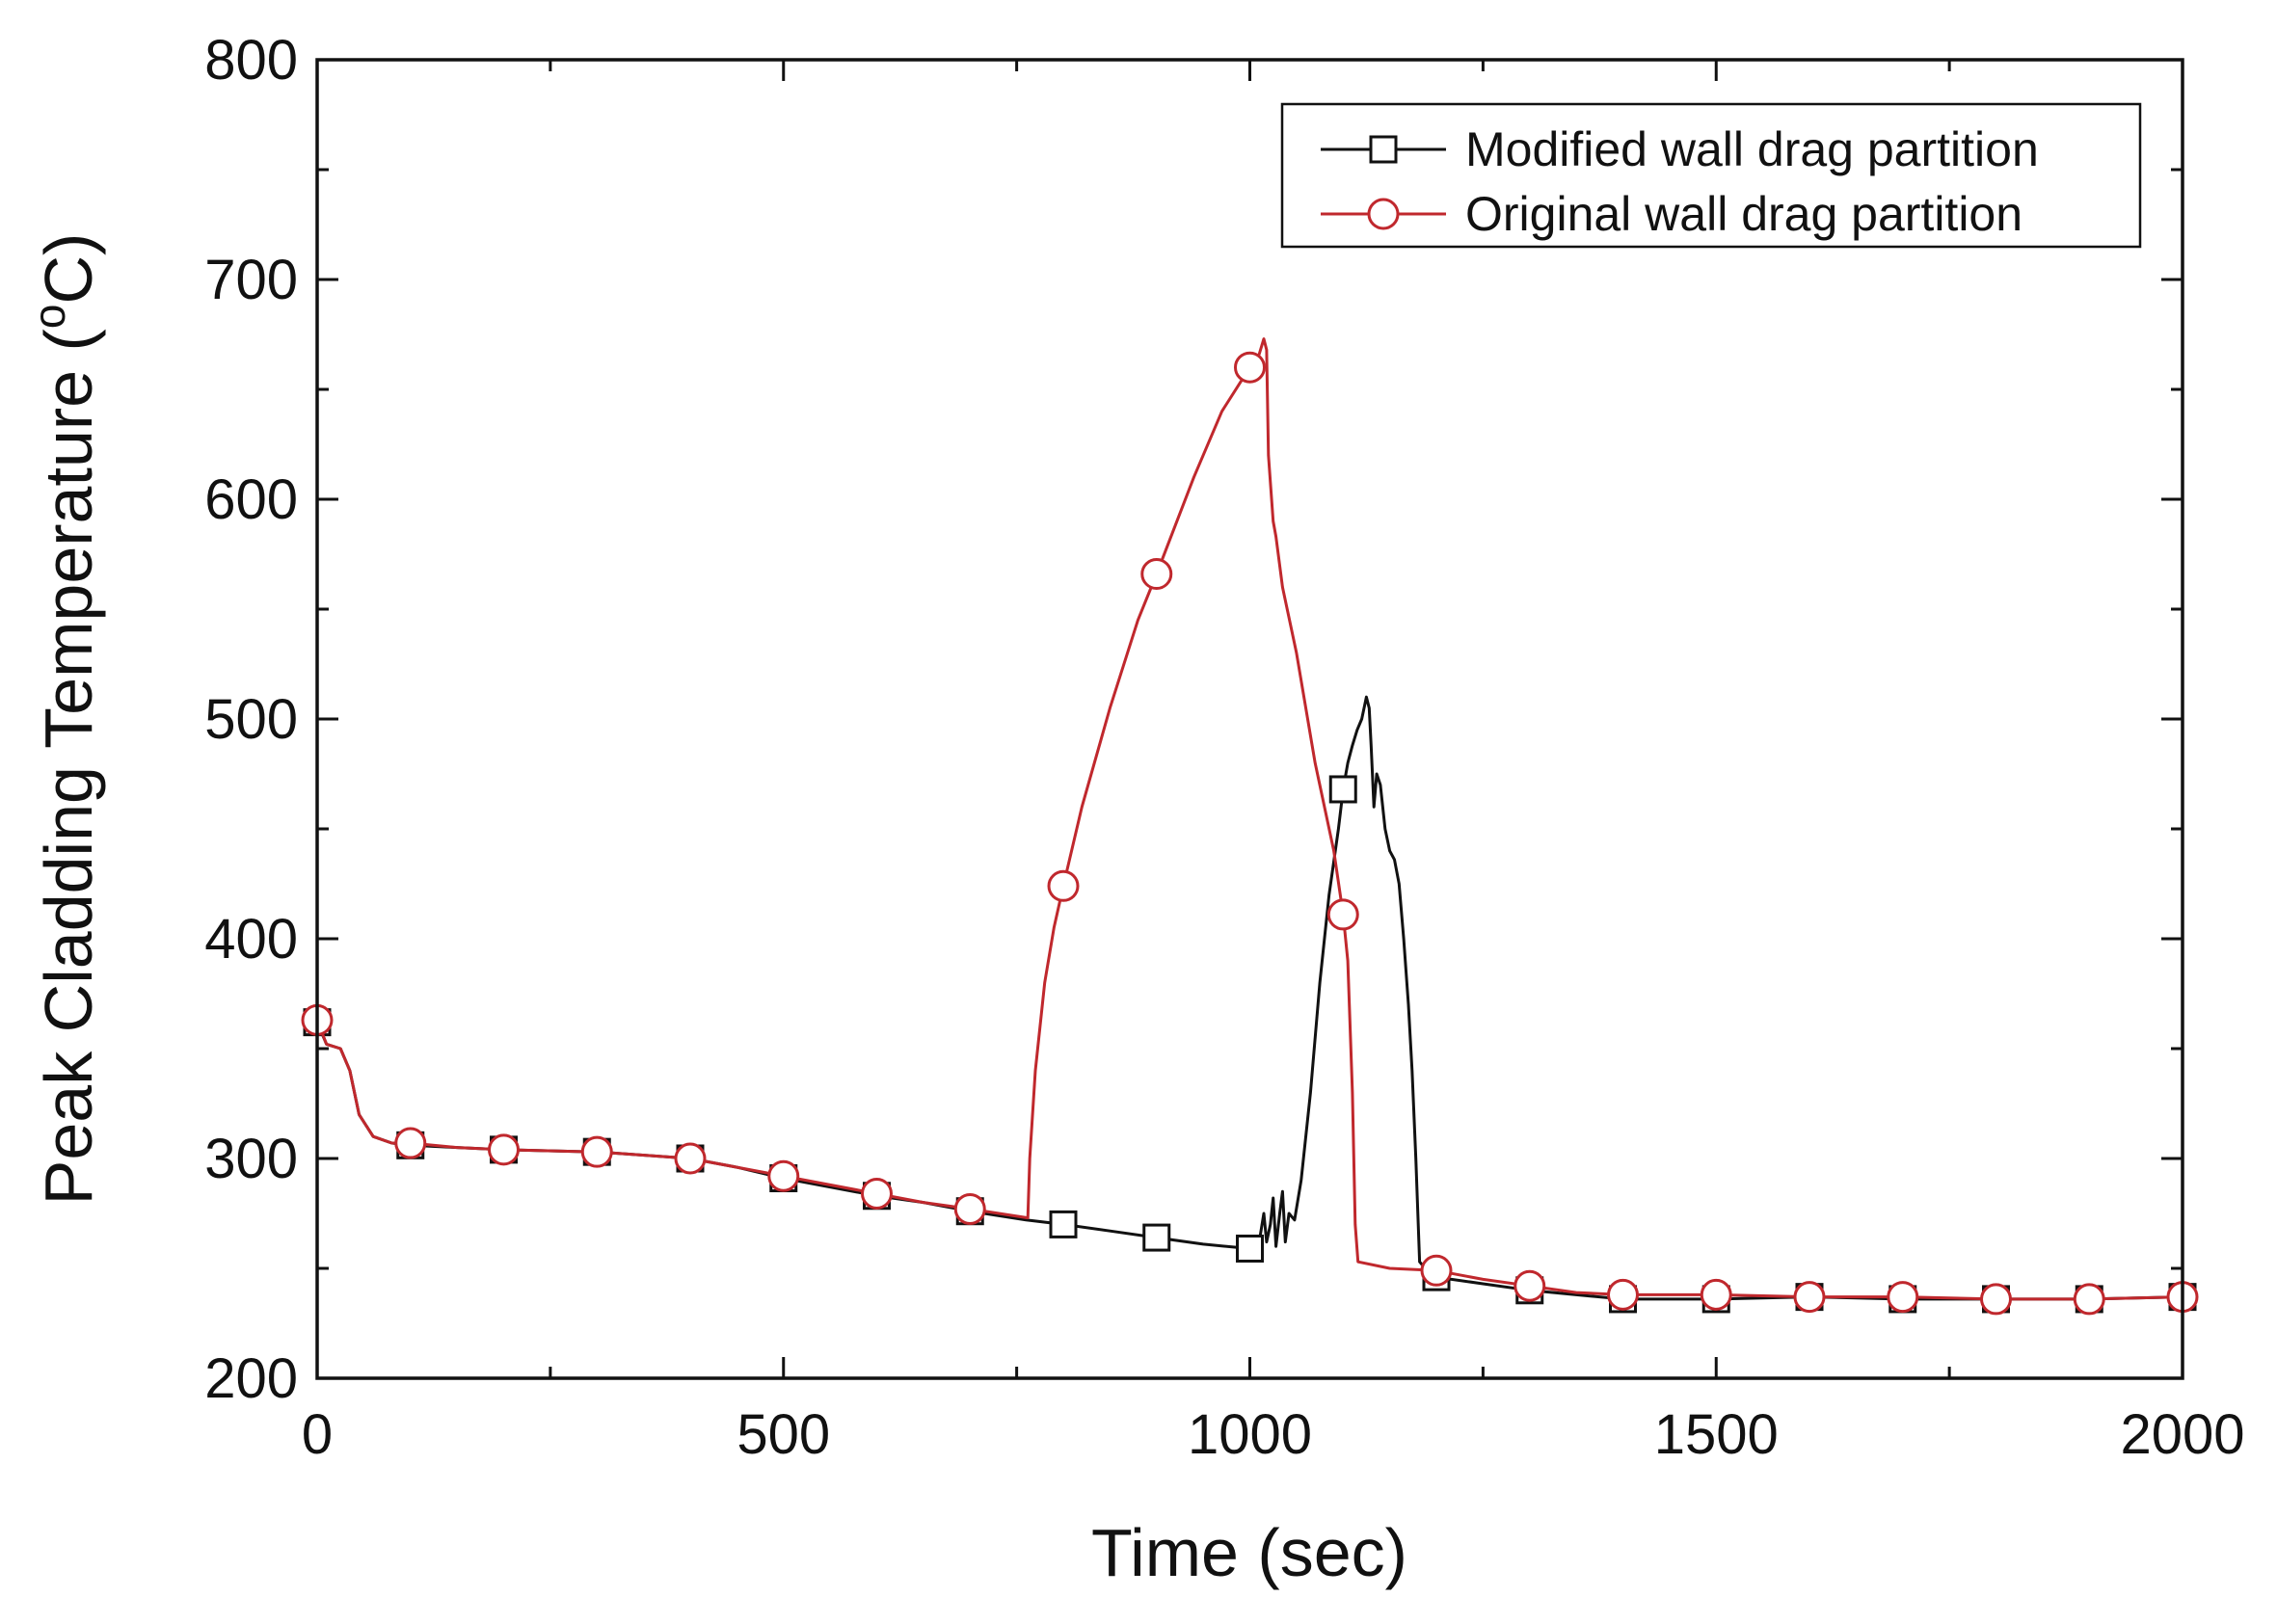  Describe the element at coordinates (2182, 1434) in the screenshot. I see `x-tick-label: 2000` at that location.